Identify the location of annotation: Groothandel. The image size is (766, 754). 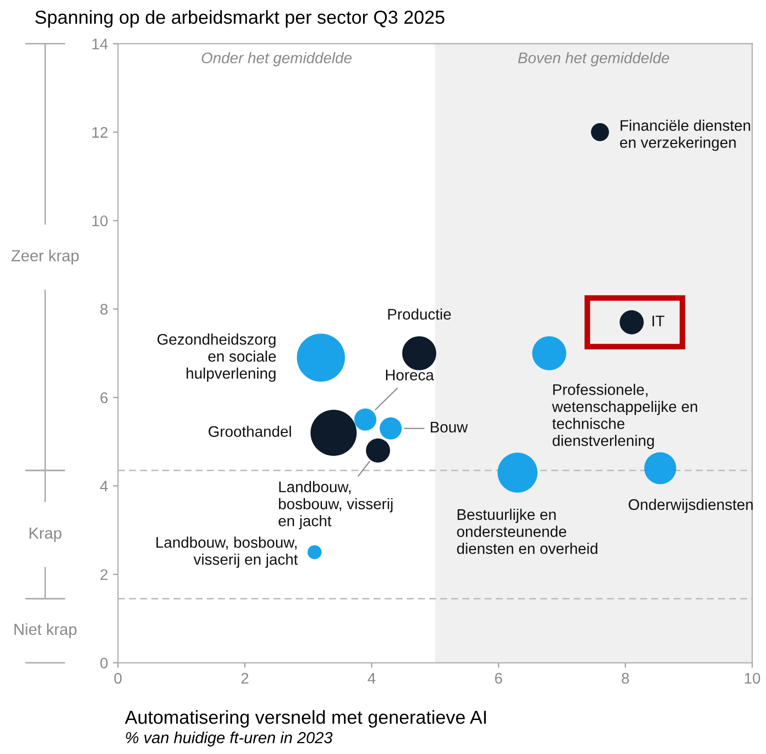
(249, 431).